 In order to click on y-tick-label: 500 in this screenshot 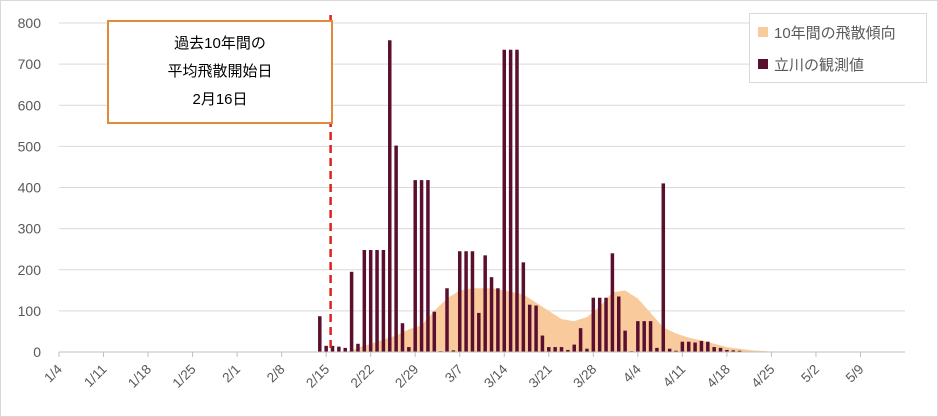, I will do `click(30, 146)`.